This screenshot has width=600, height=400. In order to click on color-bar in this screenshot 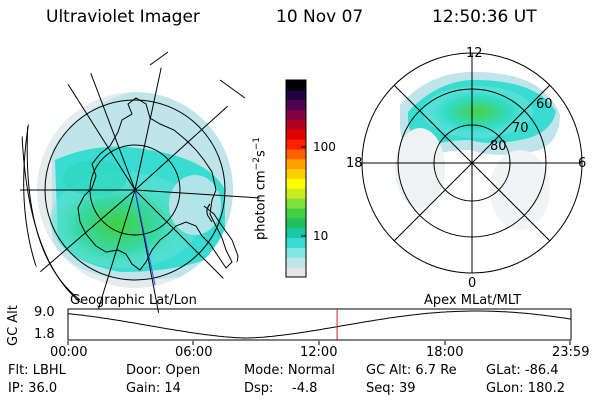, I will do `click(296, 178)`.